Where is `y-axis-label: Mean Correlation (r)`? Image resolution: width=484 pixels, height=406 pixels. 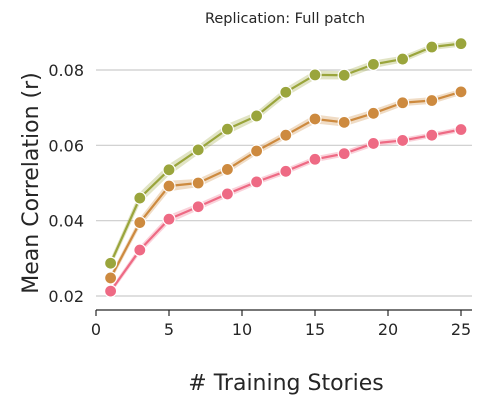 y-axis-label: Mean Correlation (r) is located at coordinates (31, 182).